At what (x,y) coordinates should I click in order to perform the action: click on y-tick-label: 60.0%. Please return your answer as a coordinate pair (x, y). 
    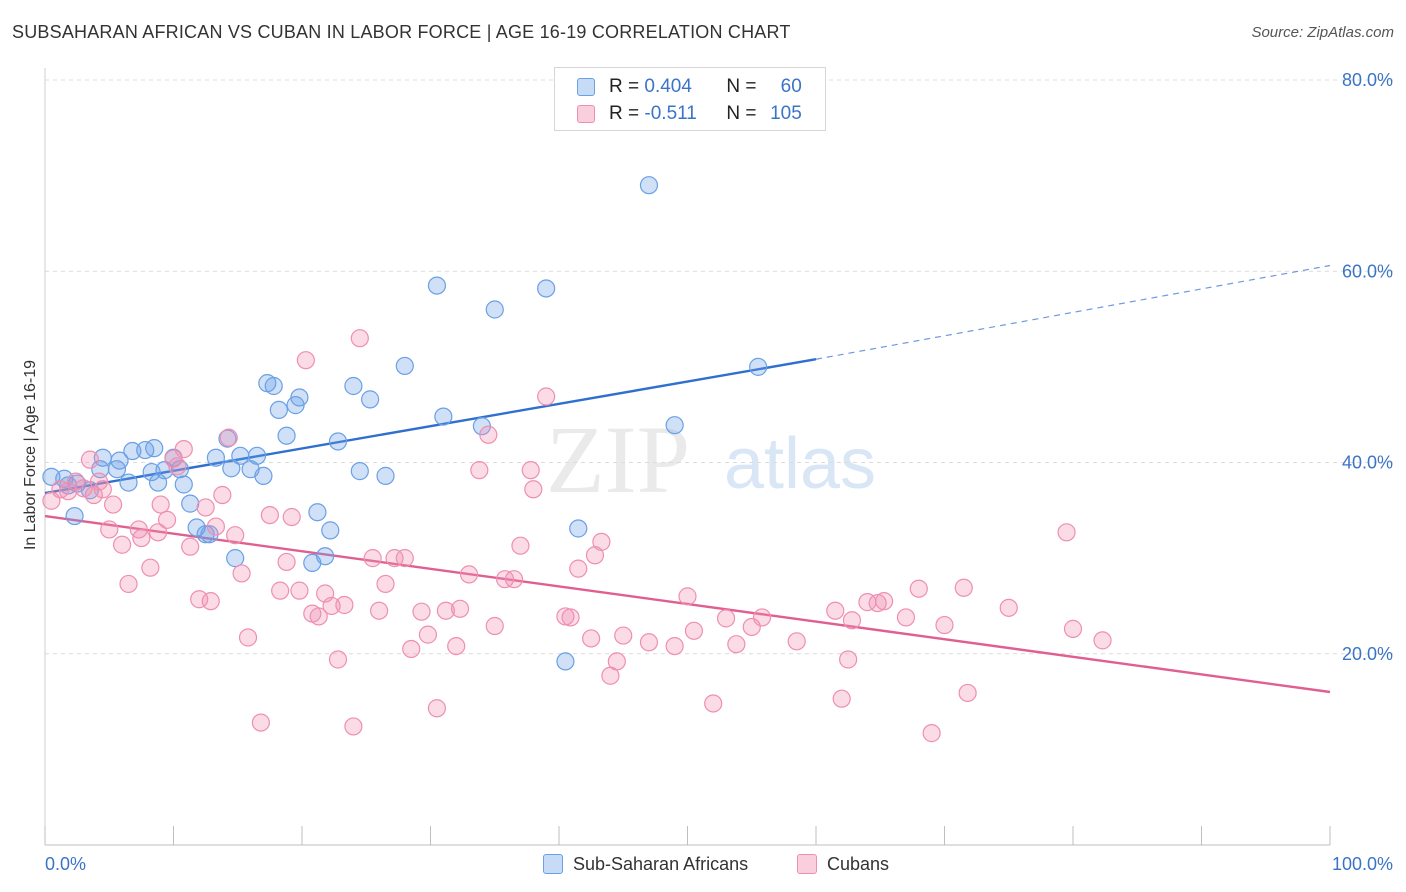
    Looking at the image, I should click on (1367, 271).